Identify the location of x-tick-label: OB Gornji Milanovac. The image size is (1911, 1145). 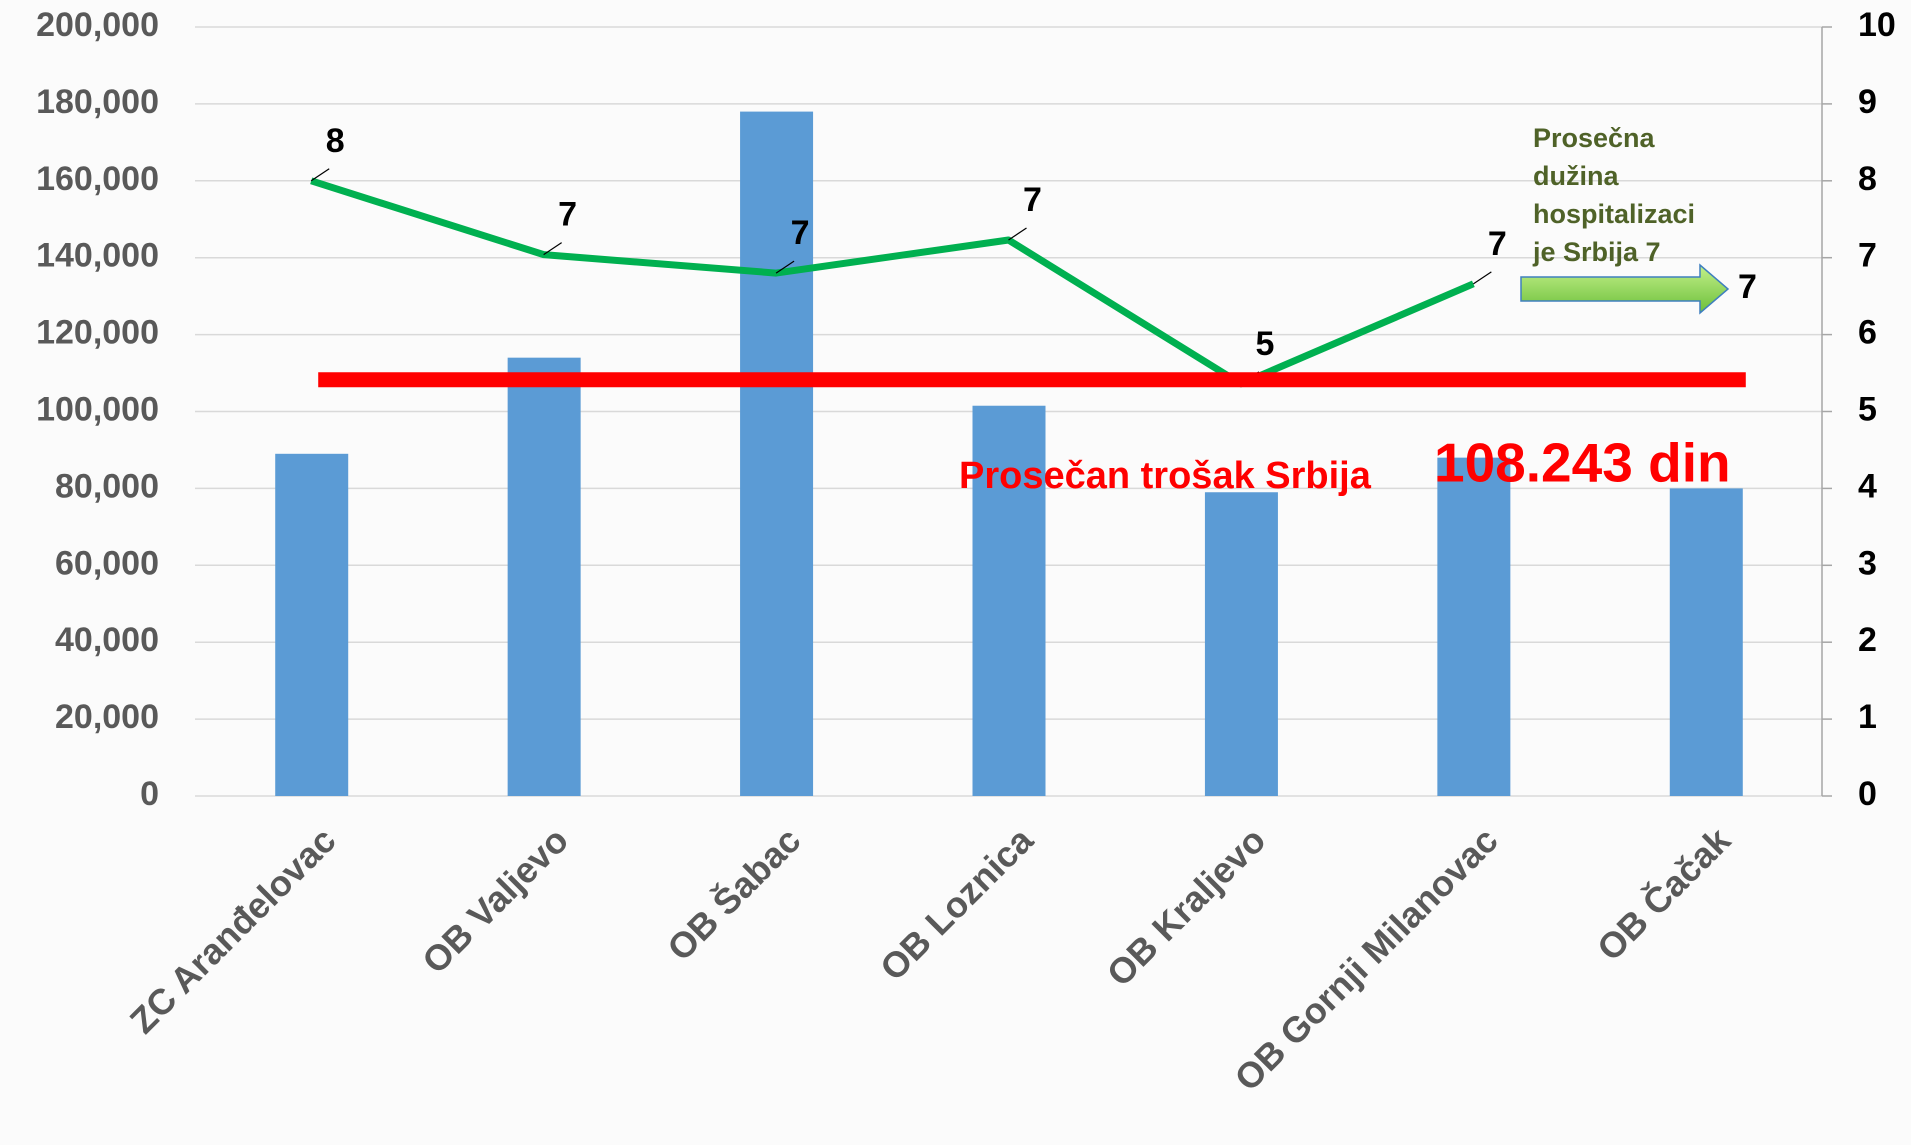
(1365, 958).